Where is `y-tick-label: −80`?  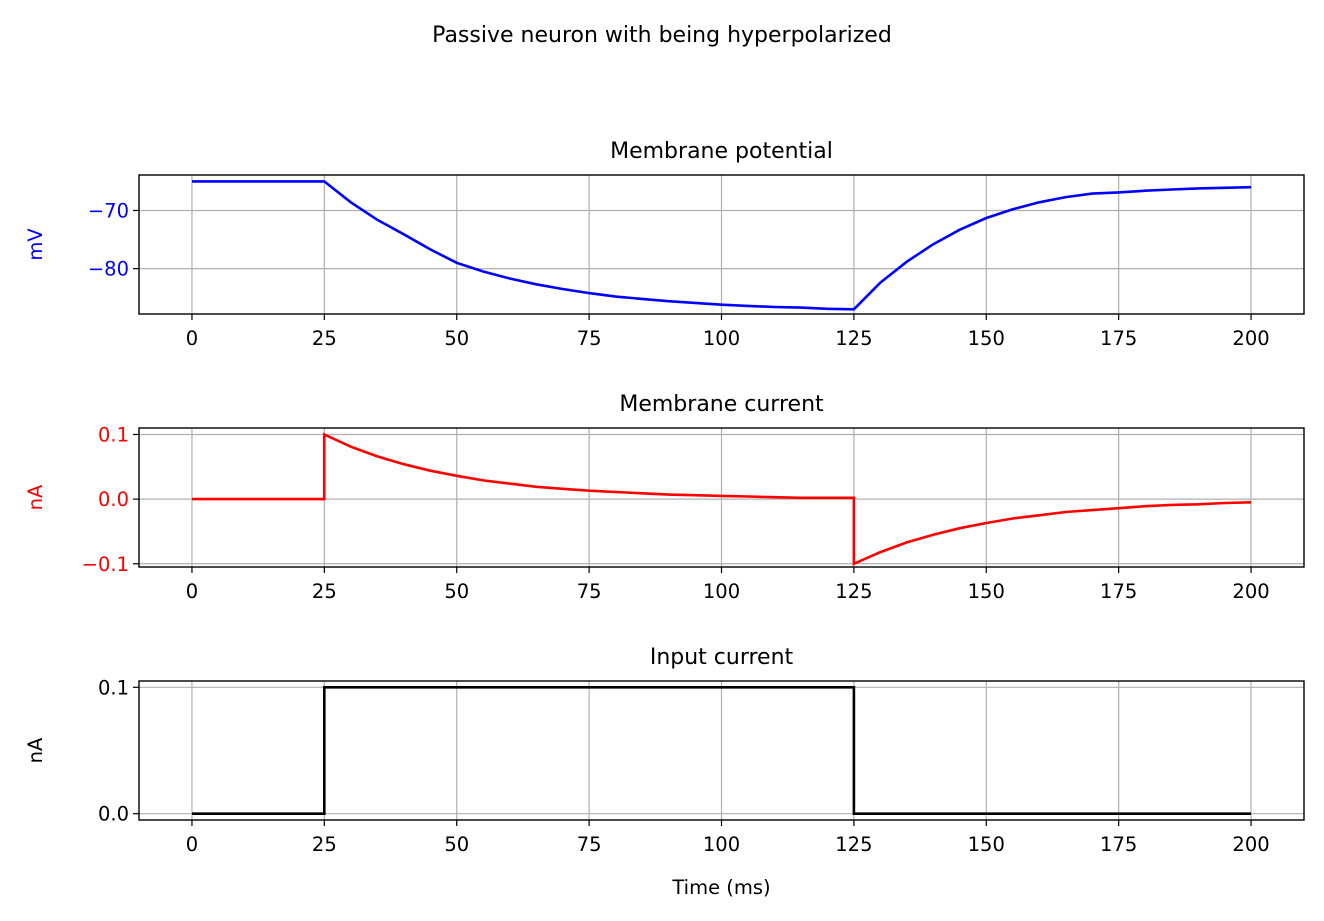
y-tick-label: −80 is located at coordinates (108, 269).